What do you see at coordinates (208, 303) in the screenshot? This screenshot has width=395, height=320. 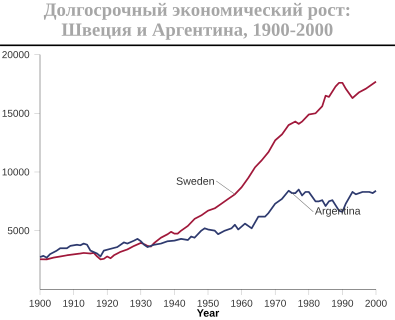 I see `x-tick-label: 1950` at bounding box center [208, 303].